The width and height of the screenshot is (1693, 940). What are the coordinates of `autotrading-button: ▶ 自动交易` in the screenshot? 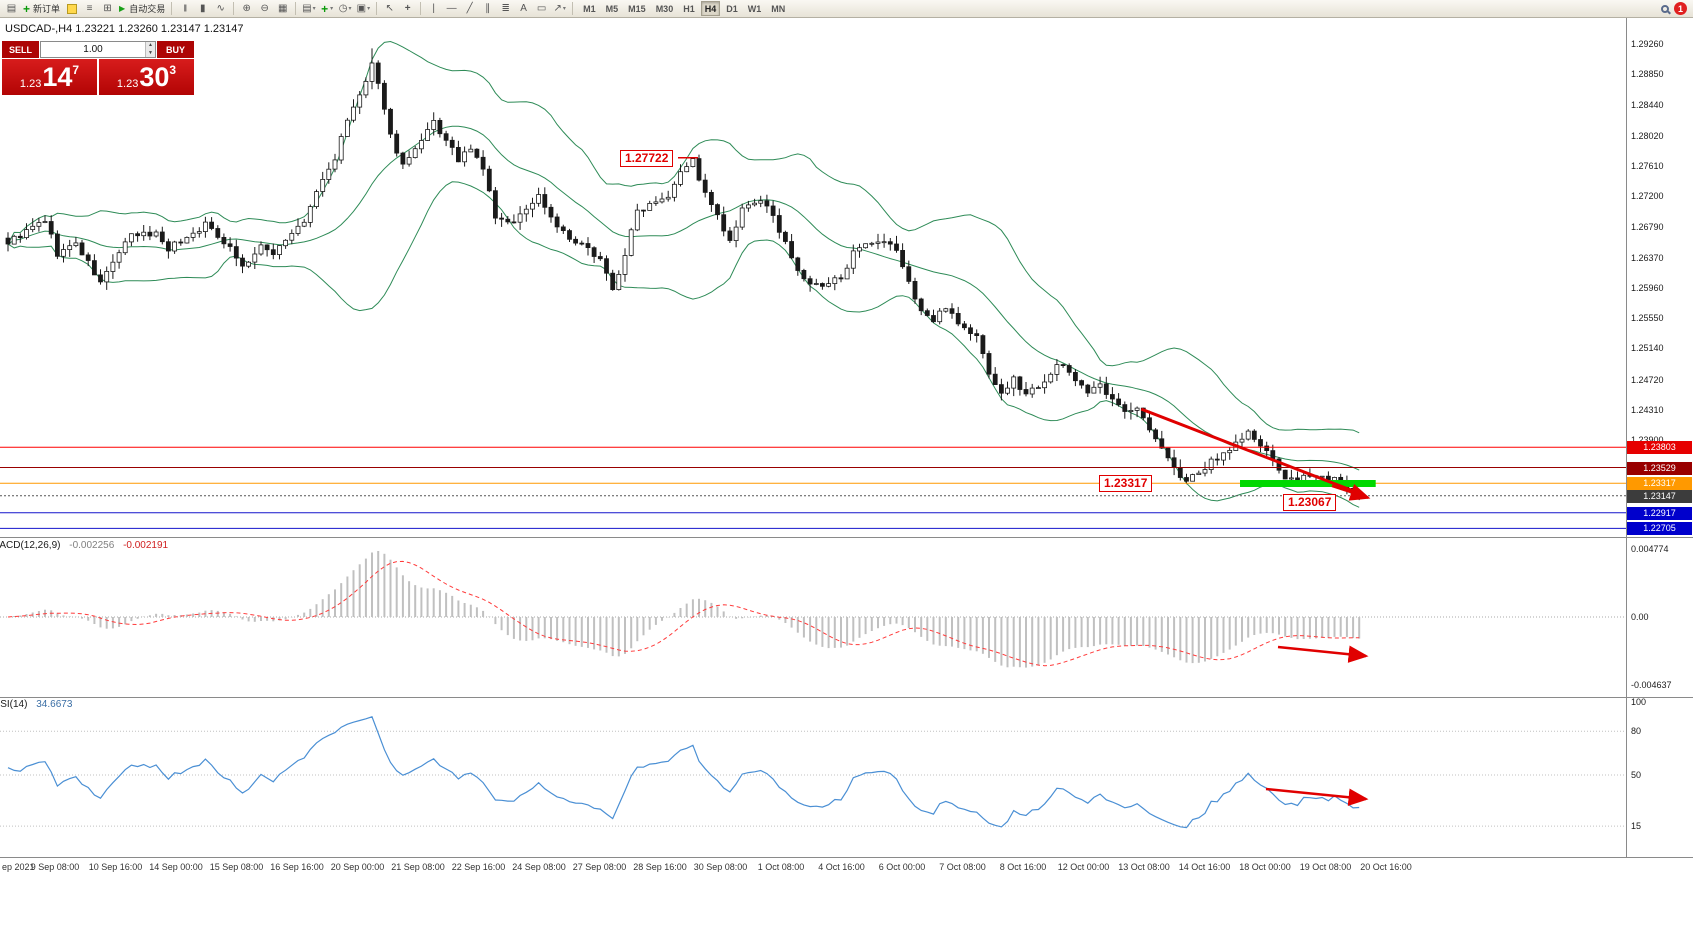 It's located at (142, 9).